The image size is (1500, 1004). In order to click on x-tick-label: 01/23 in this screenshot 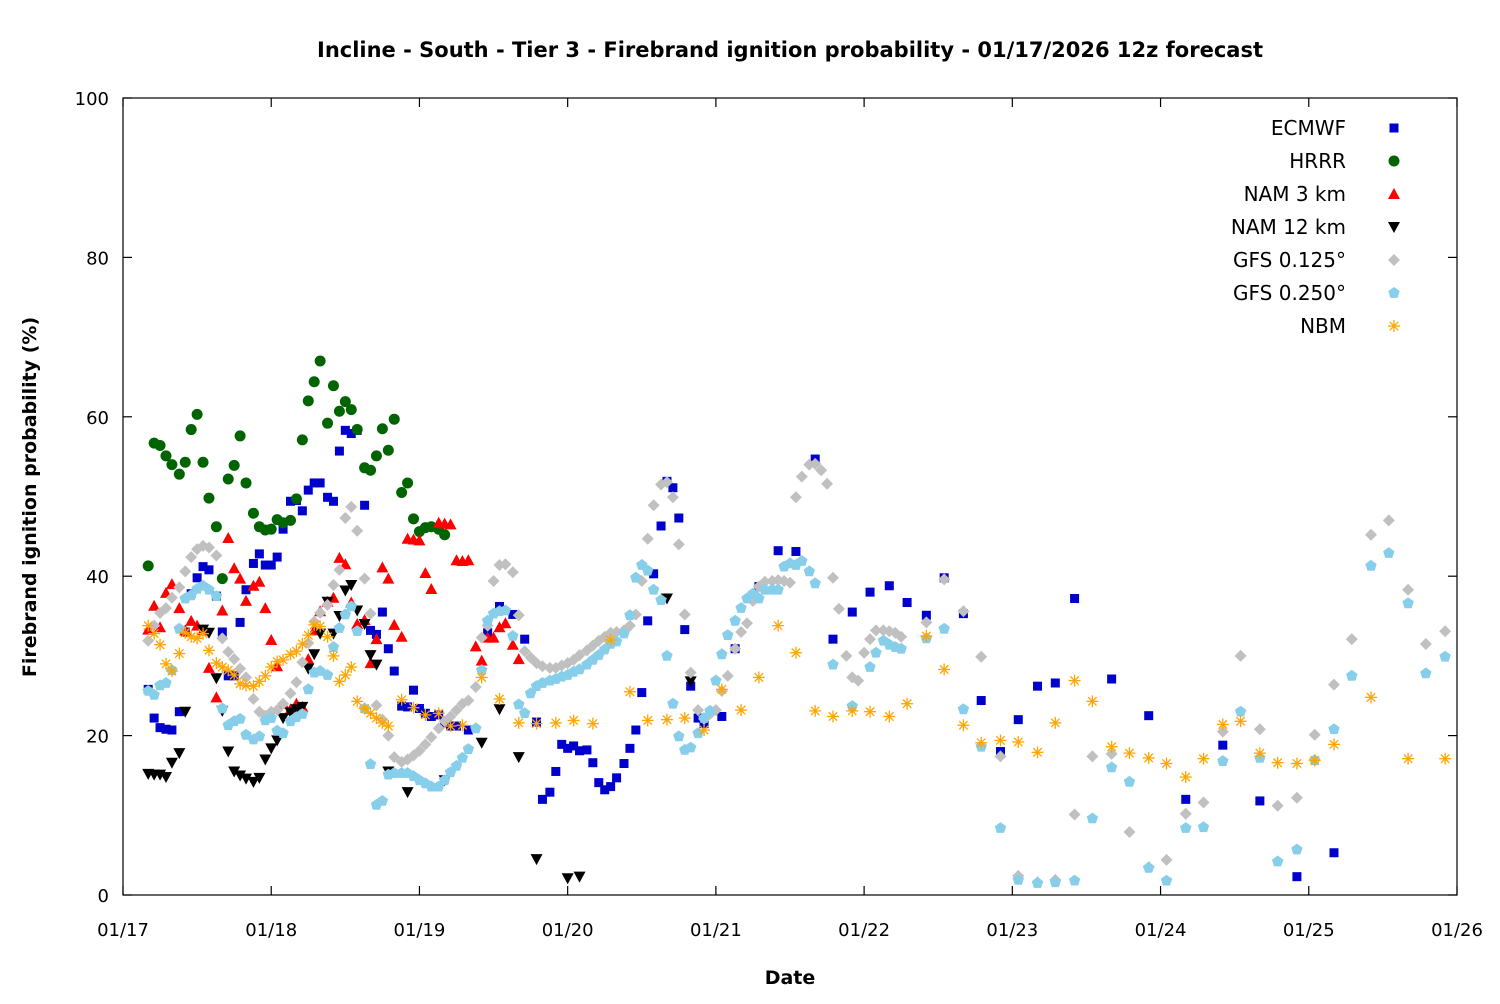, I will do `click(1012, 930)`.